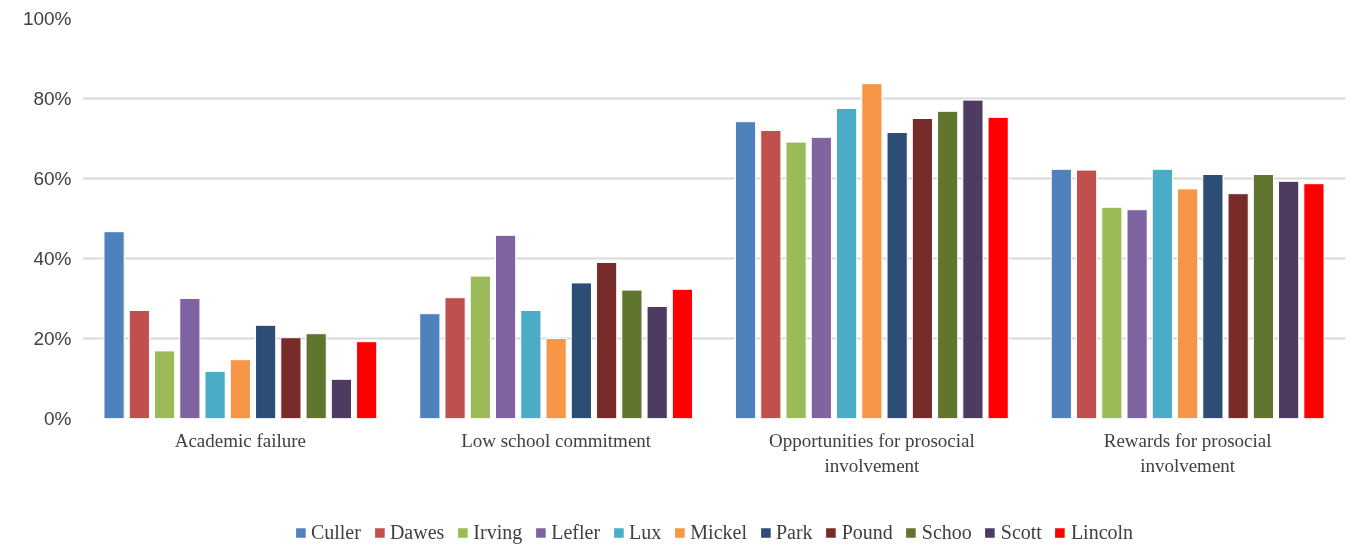  Describe the element at coordinates (52, 178) in the screenshot. I see `y-tick-label: 60%` at that location.